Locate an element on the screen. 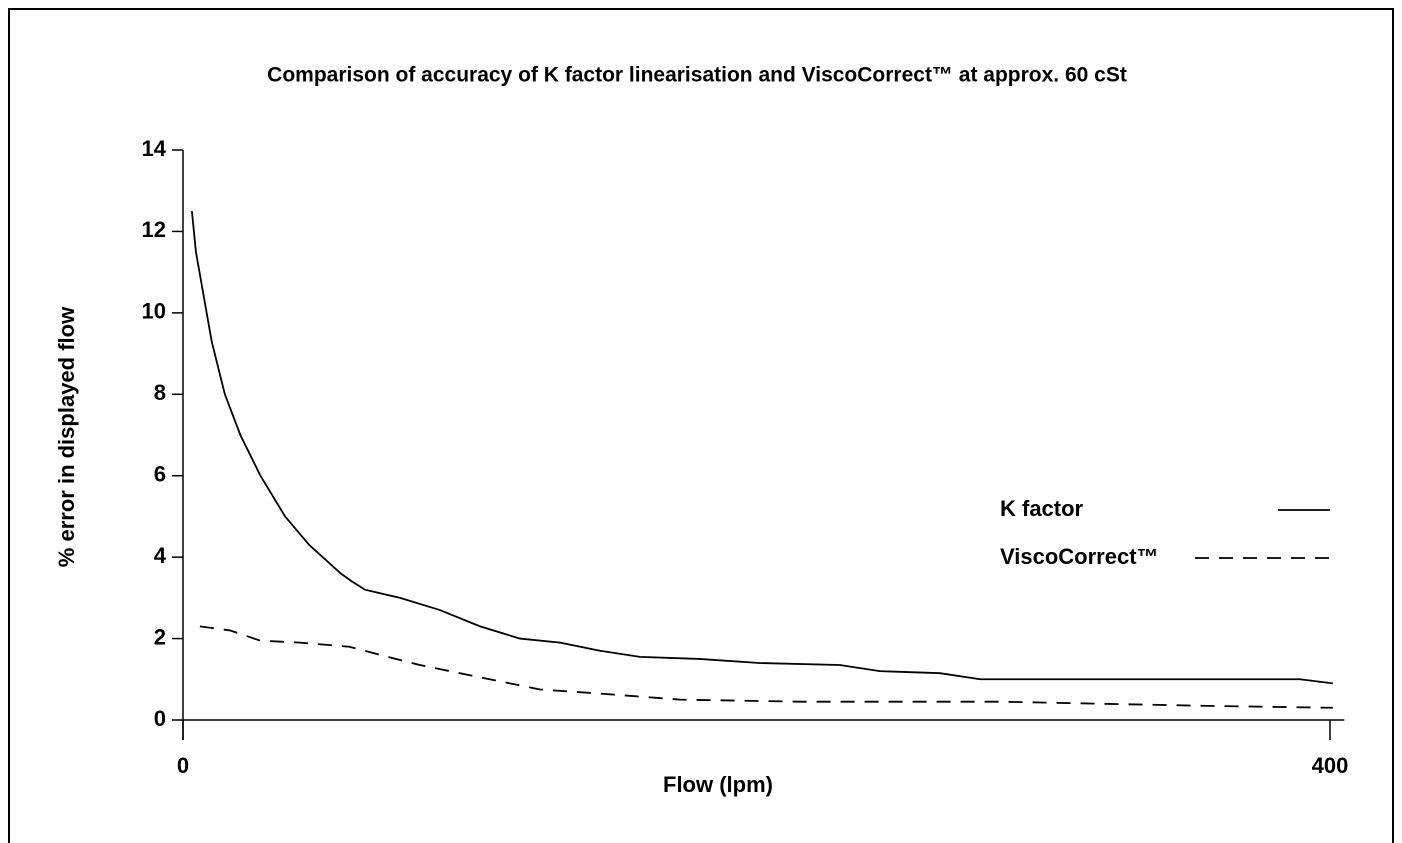 Image resolution: width=1402 pixels, height=843 pixels. y-axis-label: % error in displayed flow is located at coordinates (66, 436).